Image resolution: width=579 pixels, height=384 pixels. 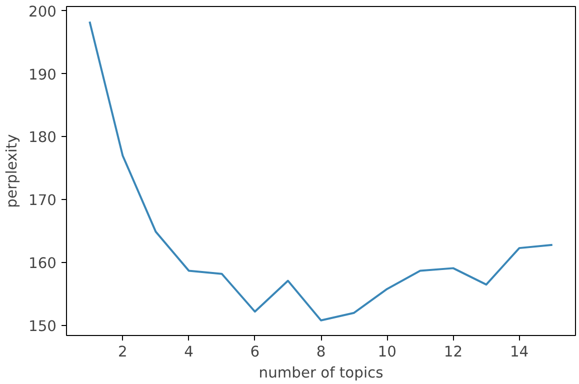 What do you see at coordinates (321, 373) in the screenshot?
I see `x-axis-title: number of topics` at bounding box center [321, 373].